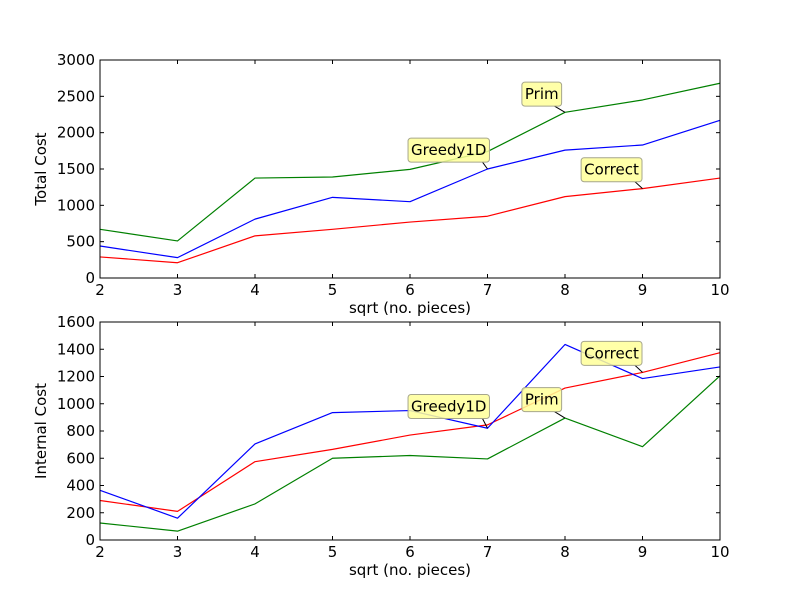 The width and height of the screenshot is (800, 600). What do you see at coordinates (80, 242) in the screenshot?
I see `y-tick-label: 500` at bounding box center [80, 242].